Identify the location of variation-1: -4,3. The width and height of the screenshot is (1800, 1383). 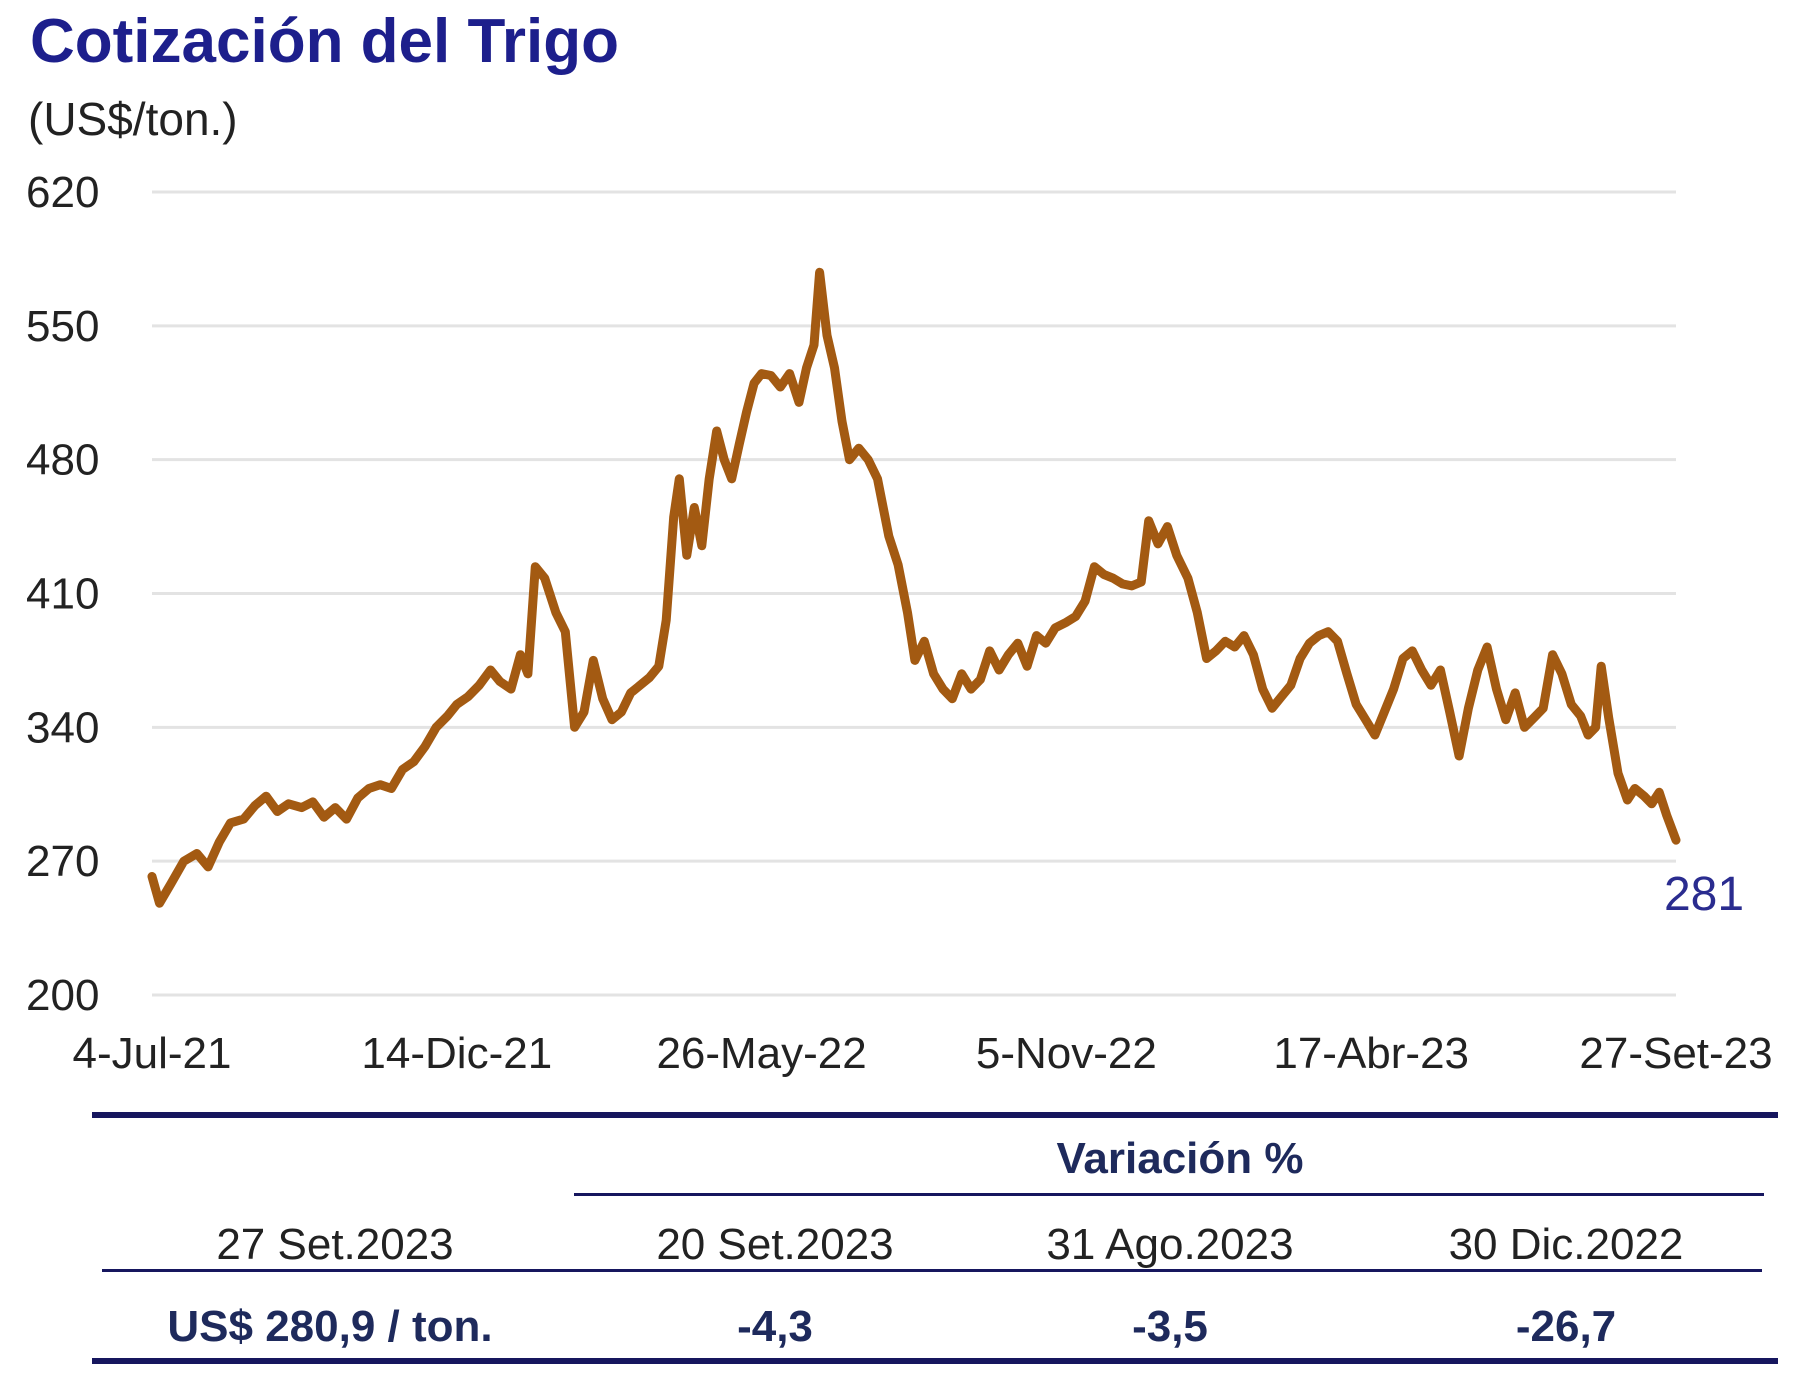
(775, 1326).